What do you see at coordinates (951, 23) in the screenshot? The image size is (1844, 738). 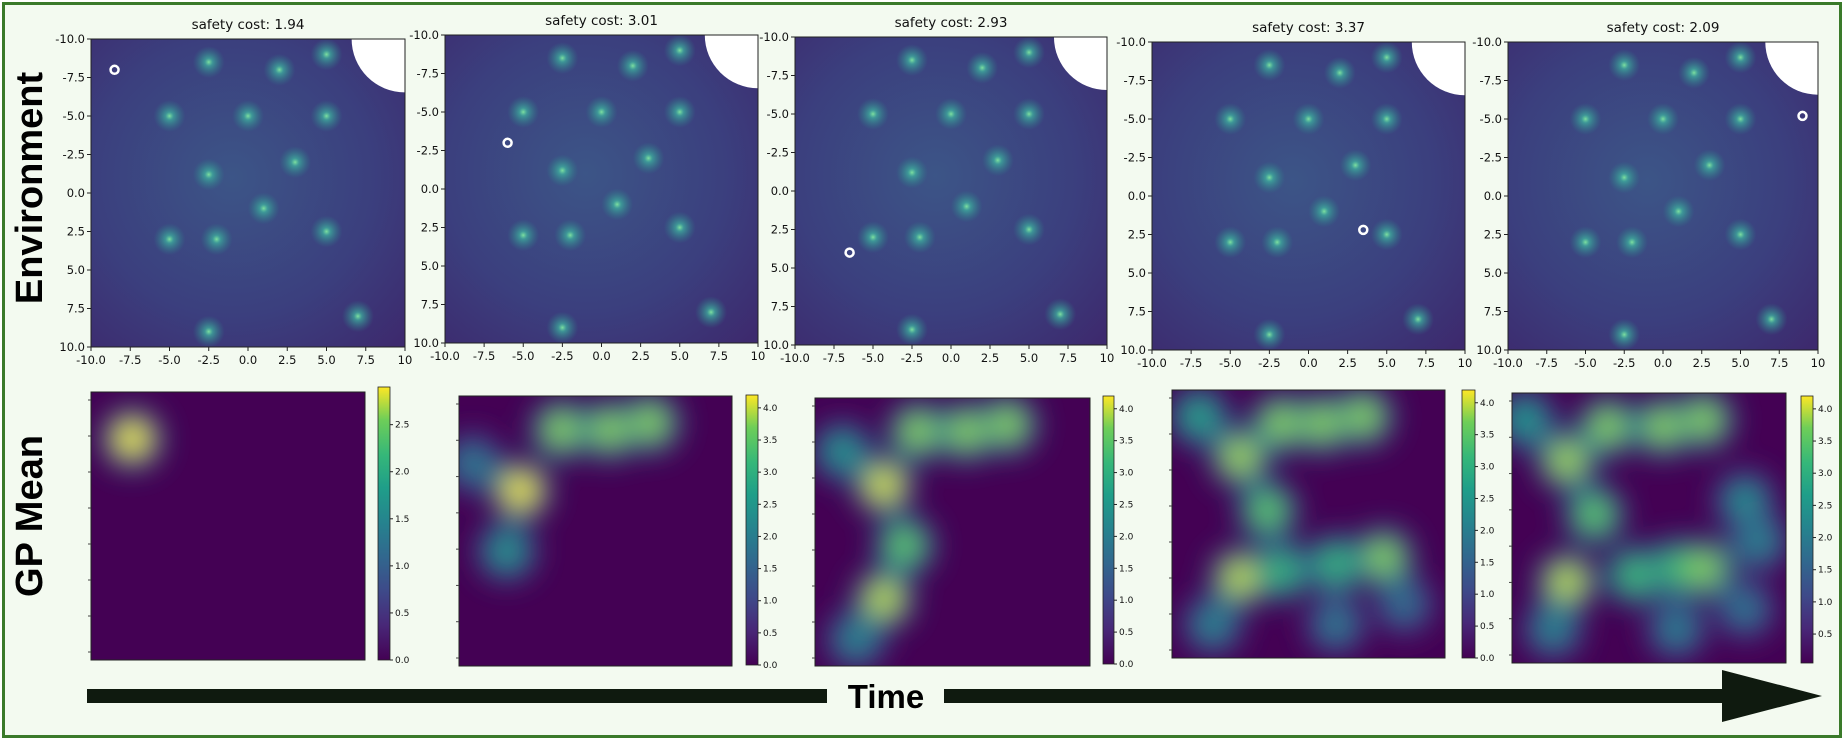 I see `safety-cost-title: safety cost: 2.93` at bounding box center [951, 23].